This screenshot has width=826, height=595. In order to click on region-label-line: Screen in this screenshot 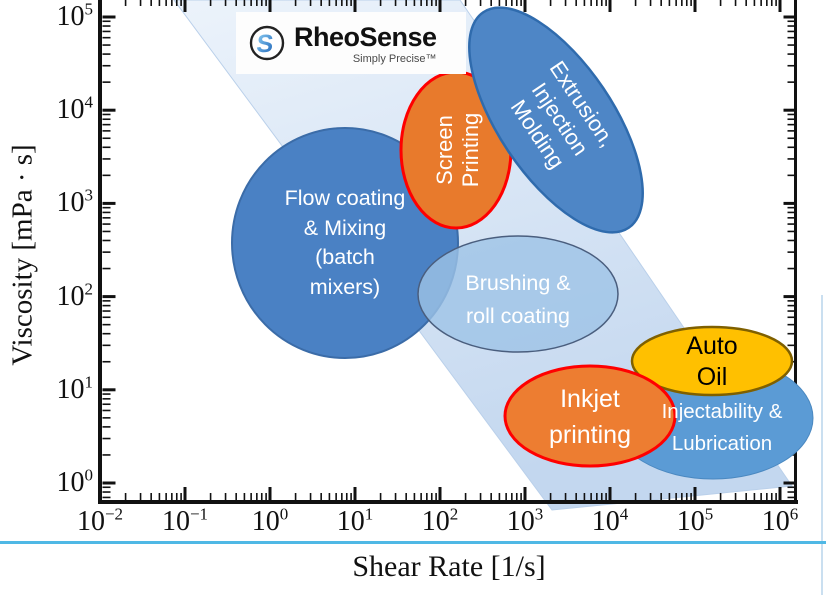, I will do `click(444, 150)`.